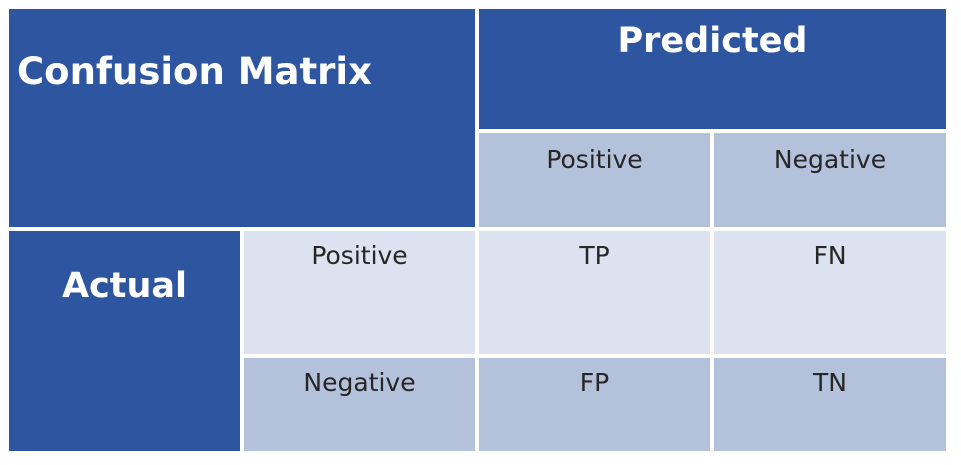 The image size is (961, 465). Describe the element at coordinates (594, 404) in the screenshot. I see `false-positive-cell: FP` at that location.